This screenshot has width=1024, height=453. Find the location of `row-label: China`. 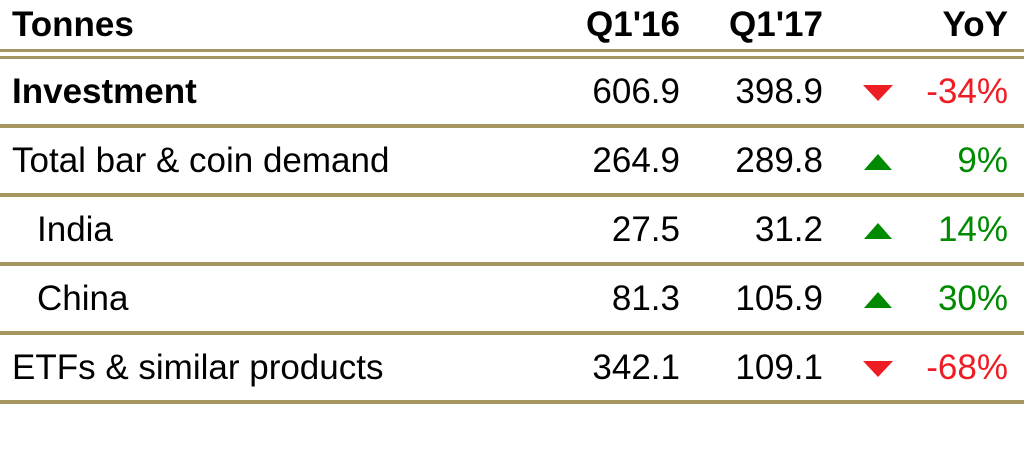

row-label: China is located at coordinates (83, 298).